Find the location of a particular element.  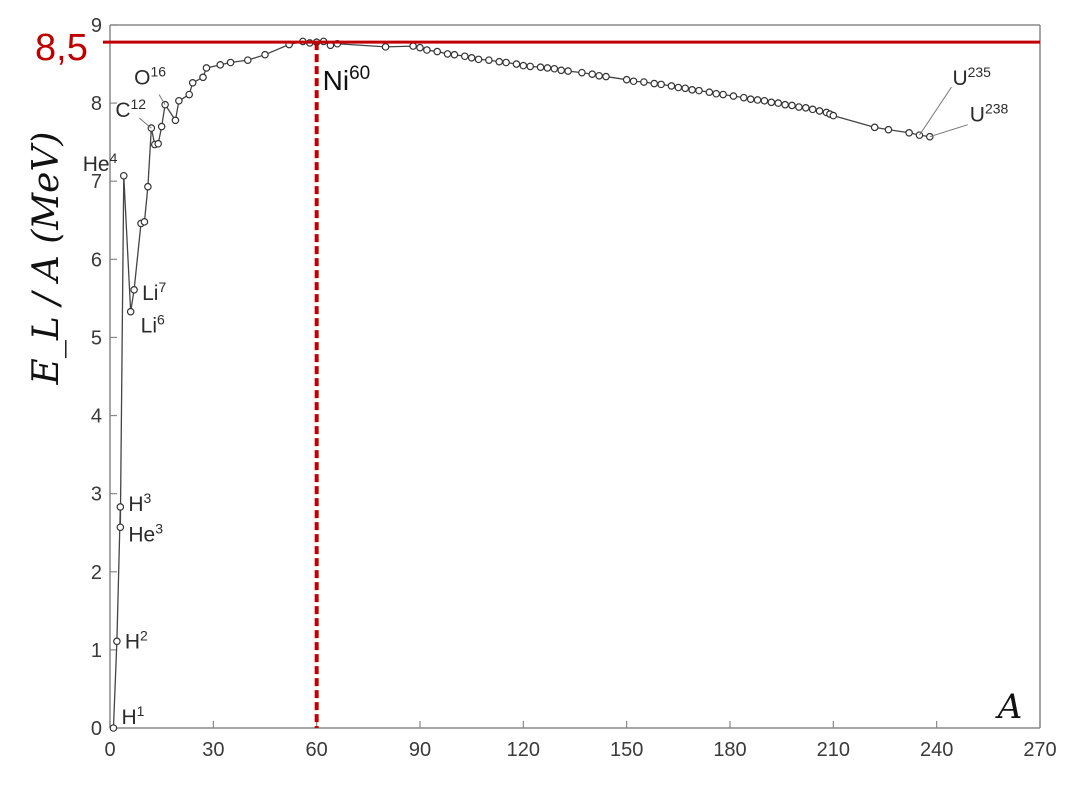

nuclide-symbol: He is located at coordinates (141, 534).